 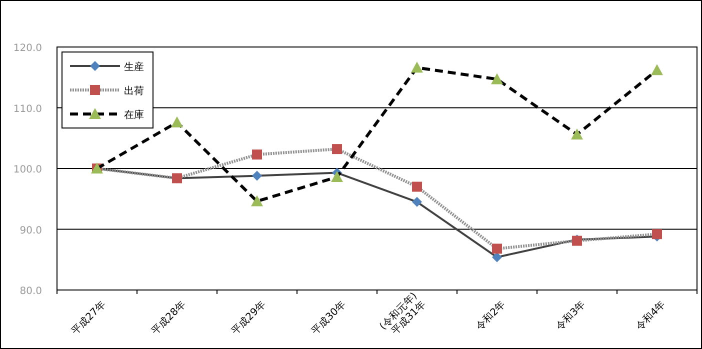 What do you see at coordinates (134, 115) in the screenshot?
I see `legend-label: 在庫` at bounding box center [134, 115].